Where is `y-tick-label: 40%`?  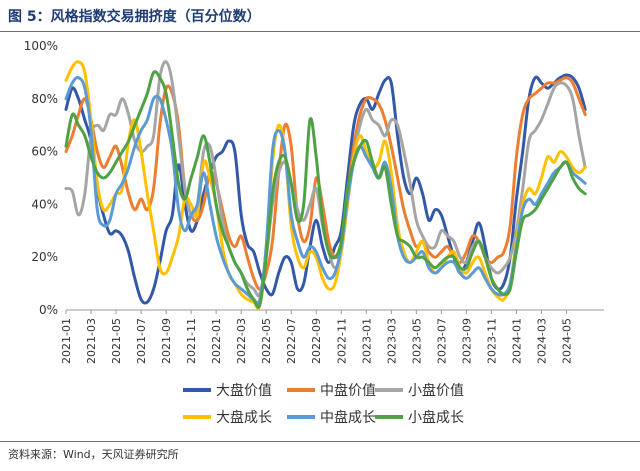
y-tick-label: 40% is located at coordinates (44, 204).